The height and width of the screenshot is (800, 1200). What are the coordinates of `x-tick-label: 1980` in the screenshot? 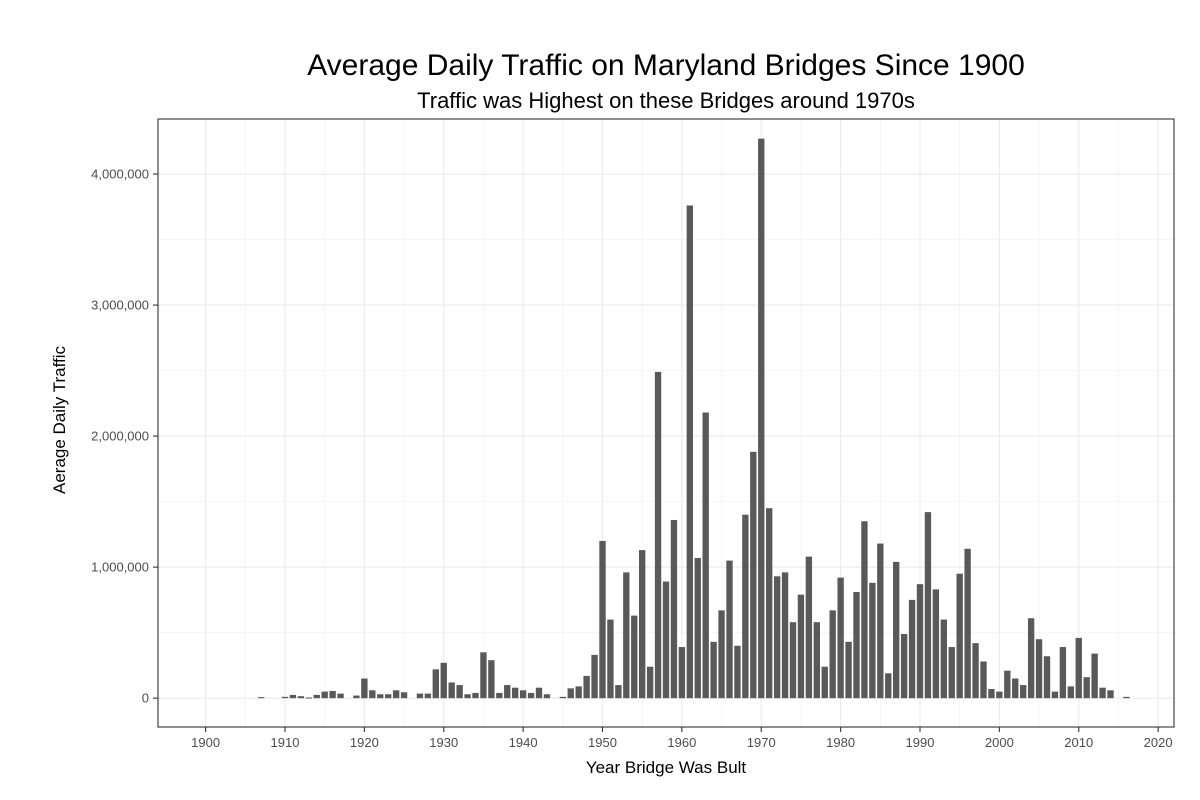 It's located at (840, 742).